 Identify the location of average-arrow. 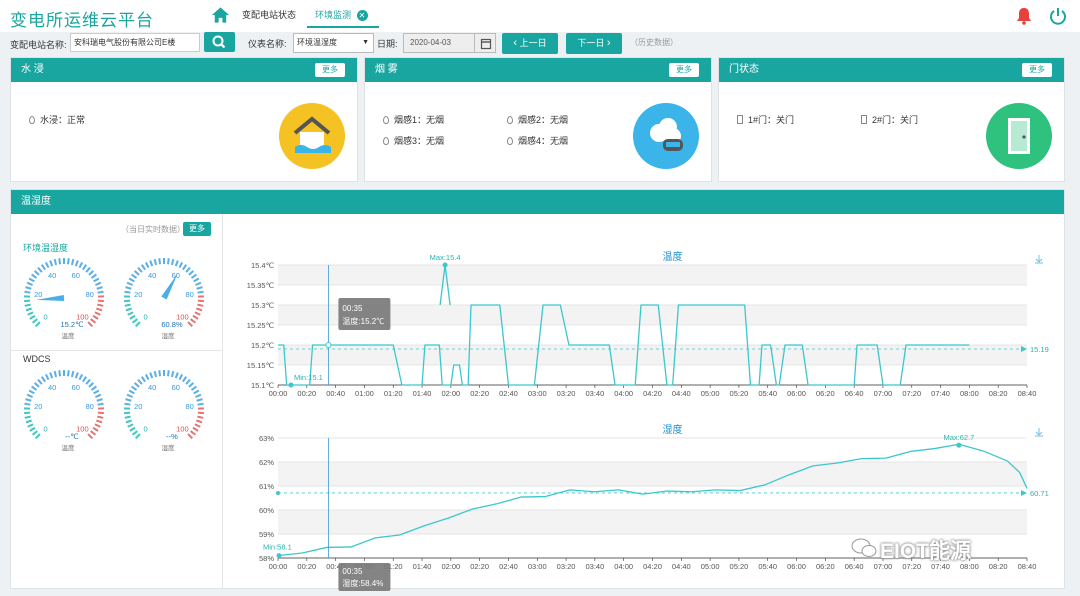
(1024, 349).